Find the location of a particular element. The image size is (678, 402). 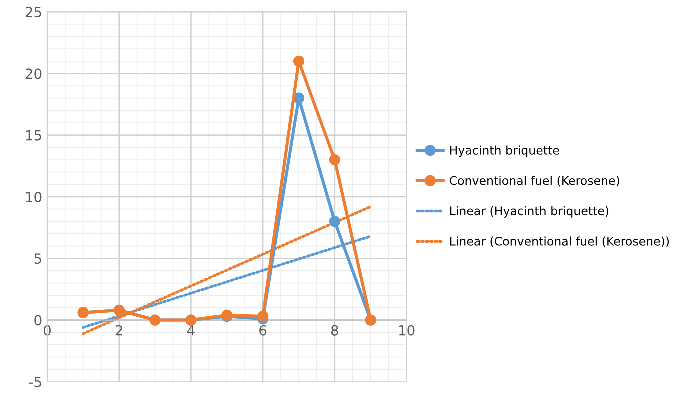

x-tick-label: 6 is located at coordinates (263, 330).